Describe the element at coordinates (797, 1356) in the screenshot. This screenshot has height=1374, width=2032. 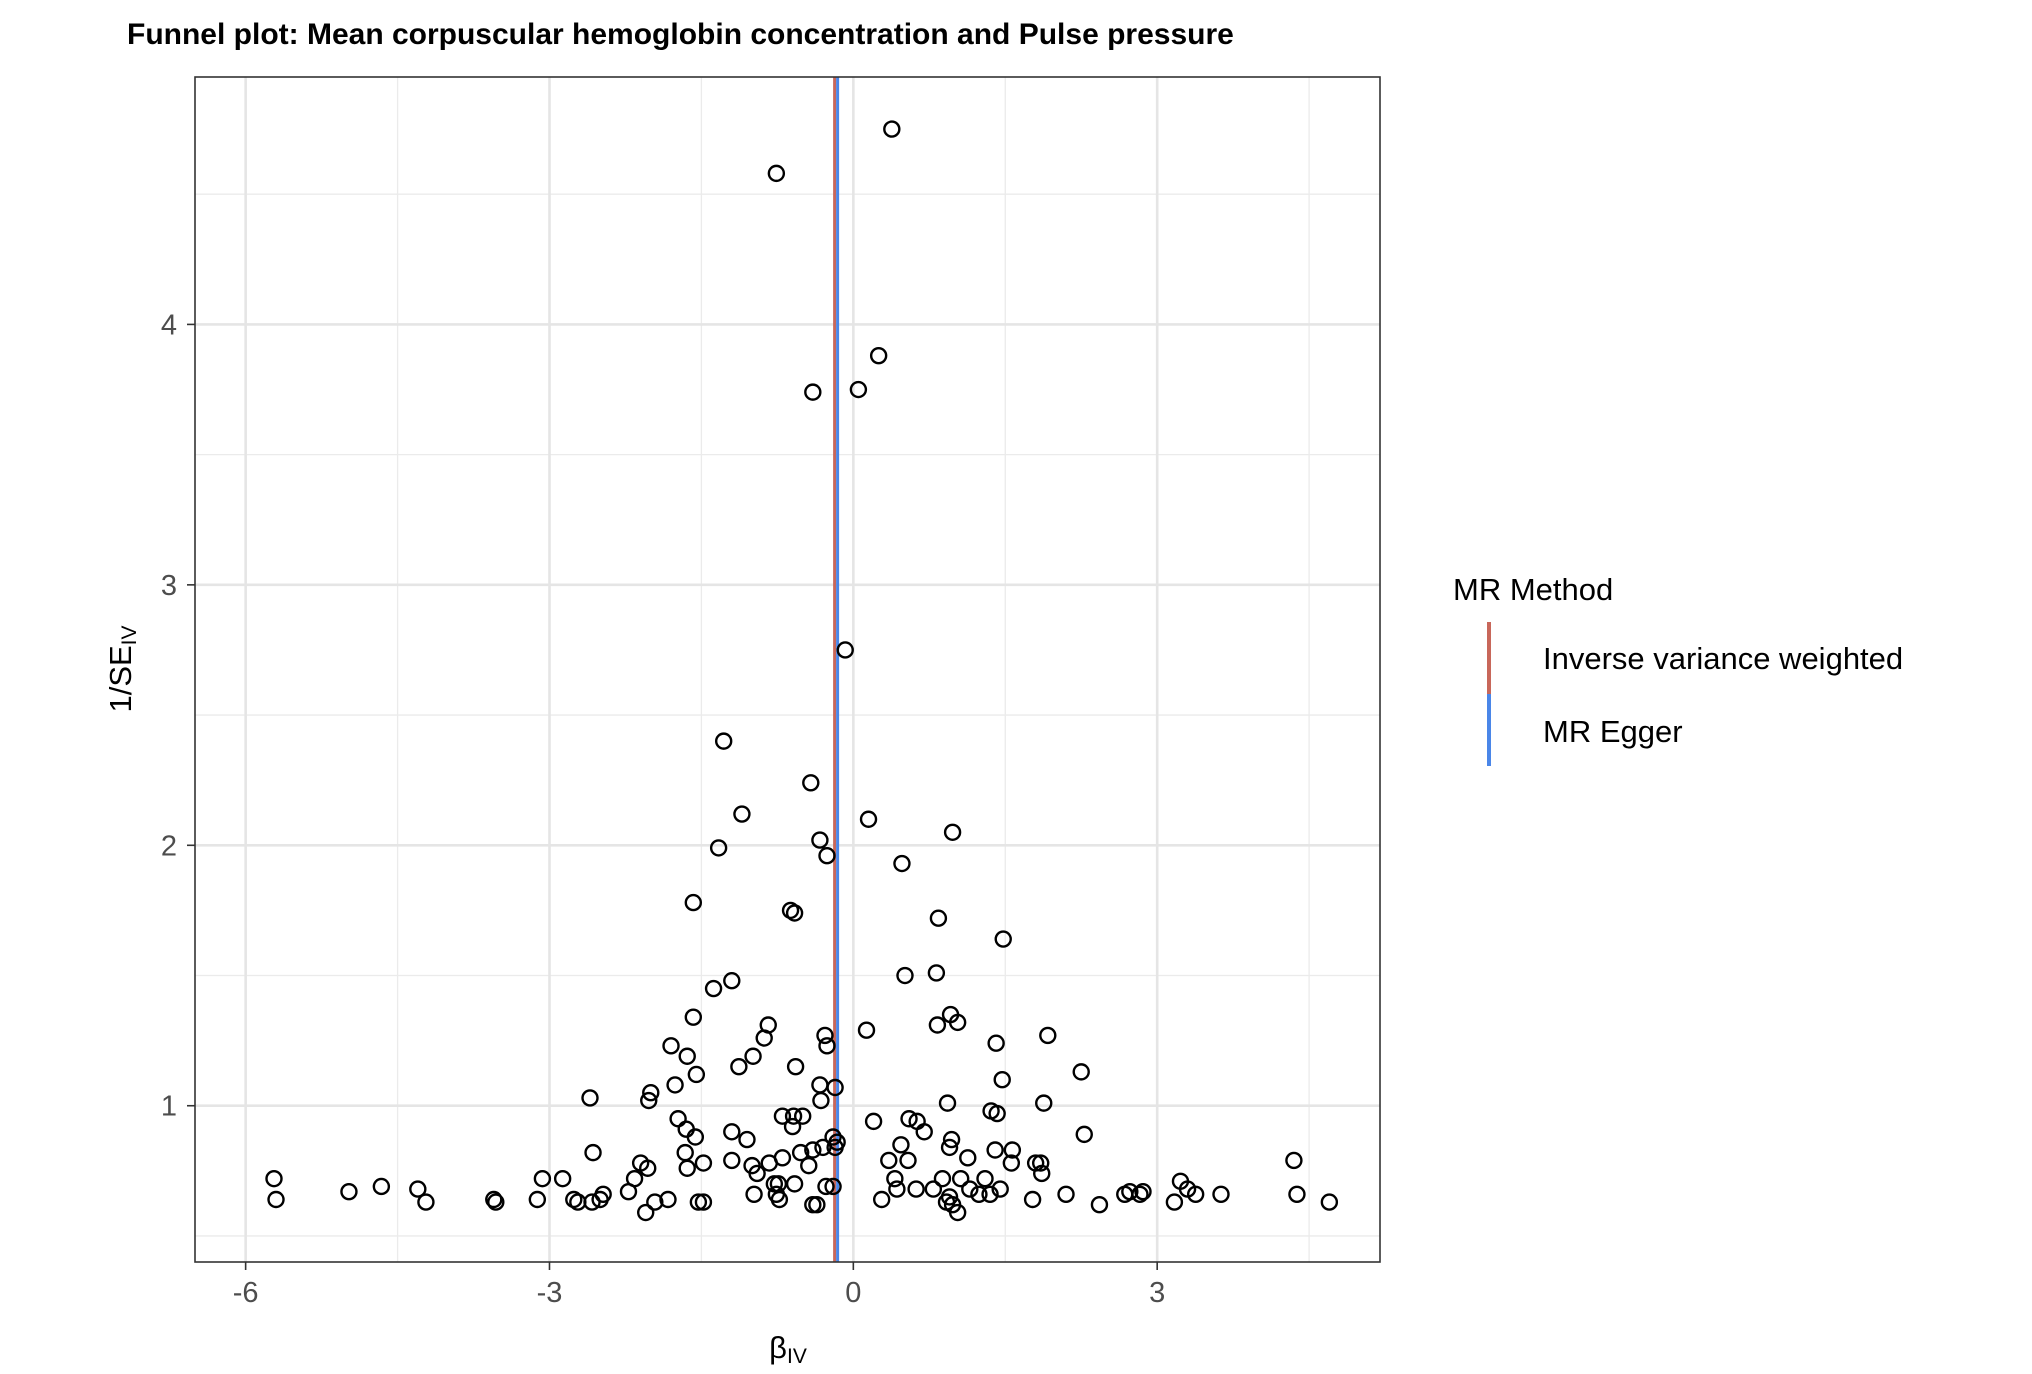
I see `x-axis-title-subscript: IV` at that location.